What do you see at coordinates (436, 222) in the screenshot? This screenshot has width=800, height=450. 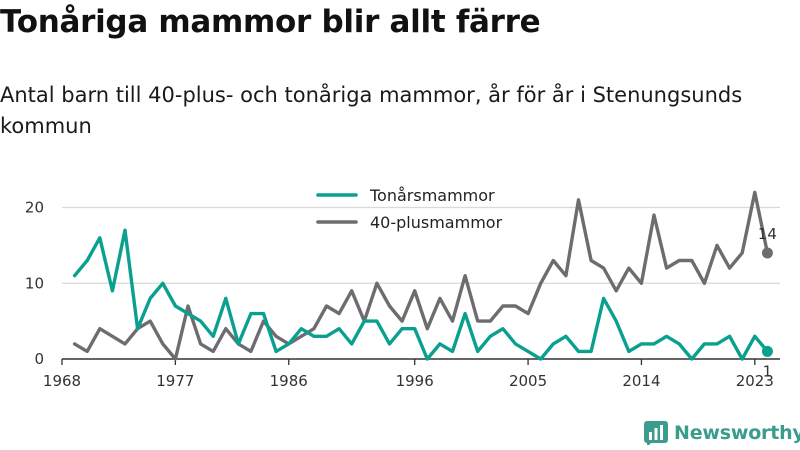 I see `legend-label: 40-plusmammor` at bounding box center [436, 222].